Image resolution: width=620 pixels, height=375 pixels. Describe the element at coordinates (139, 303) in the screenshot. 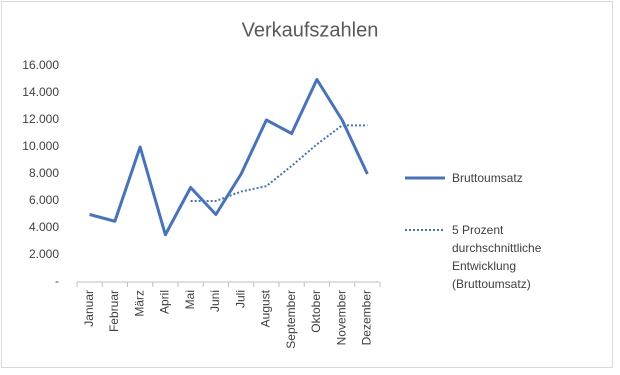

I see `x-tick-label: März` at that location.